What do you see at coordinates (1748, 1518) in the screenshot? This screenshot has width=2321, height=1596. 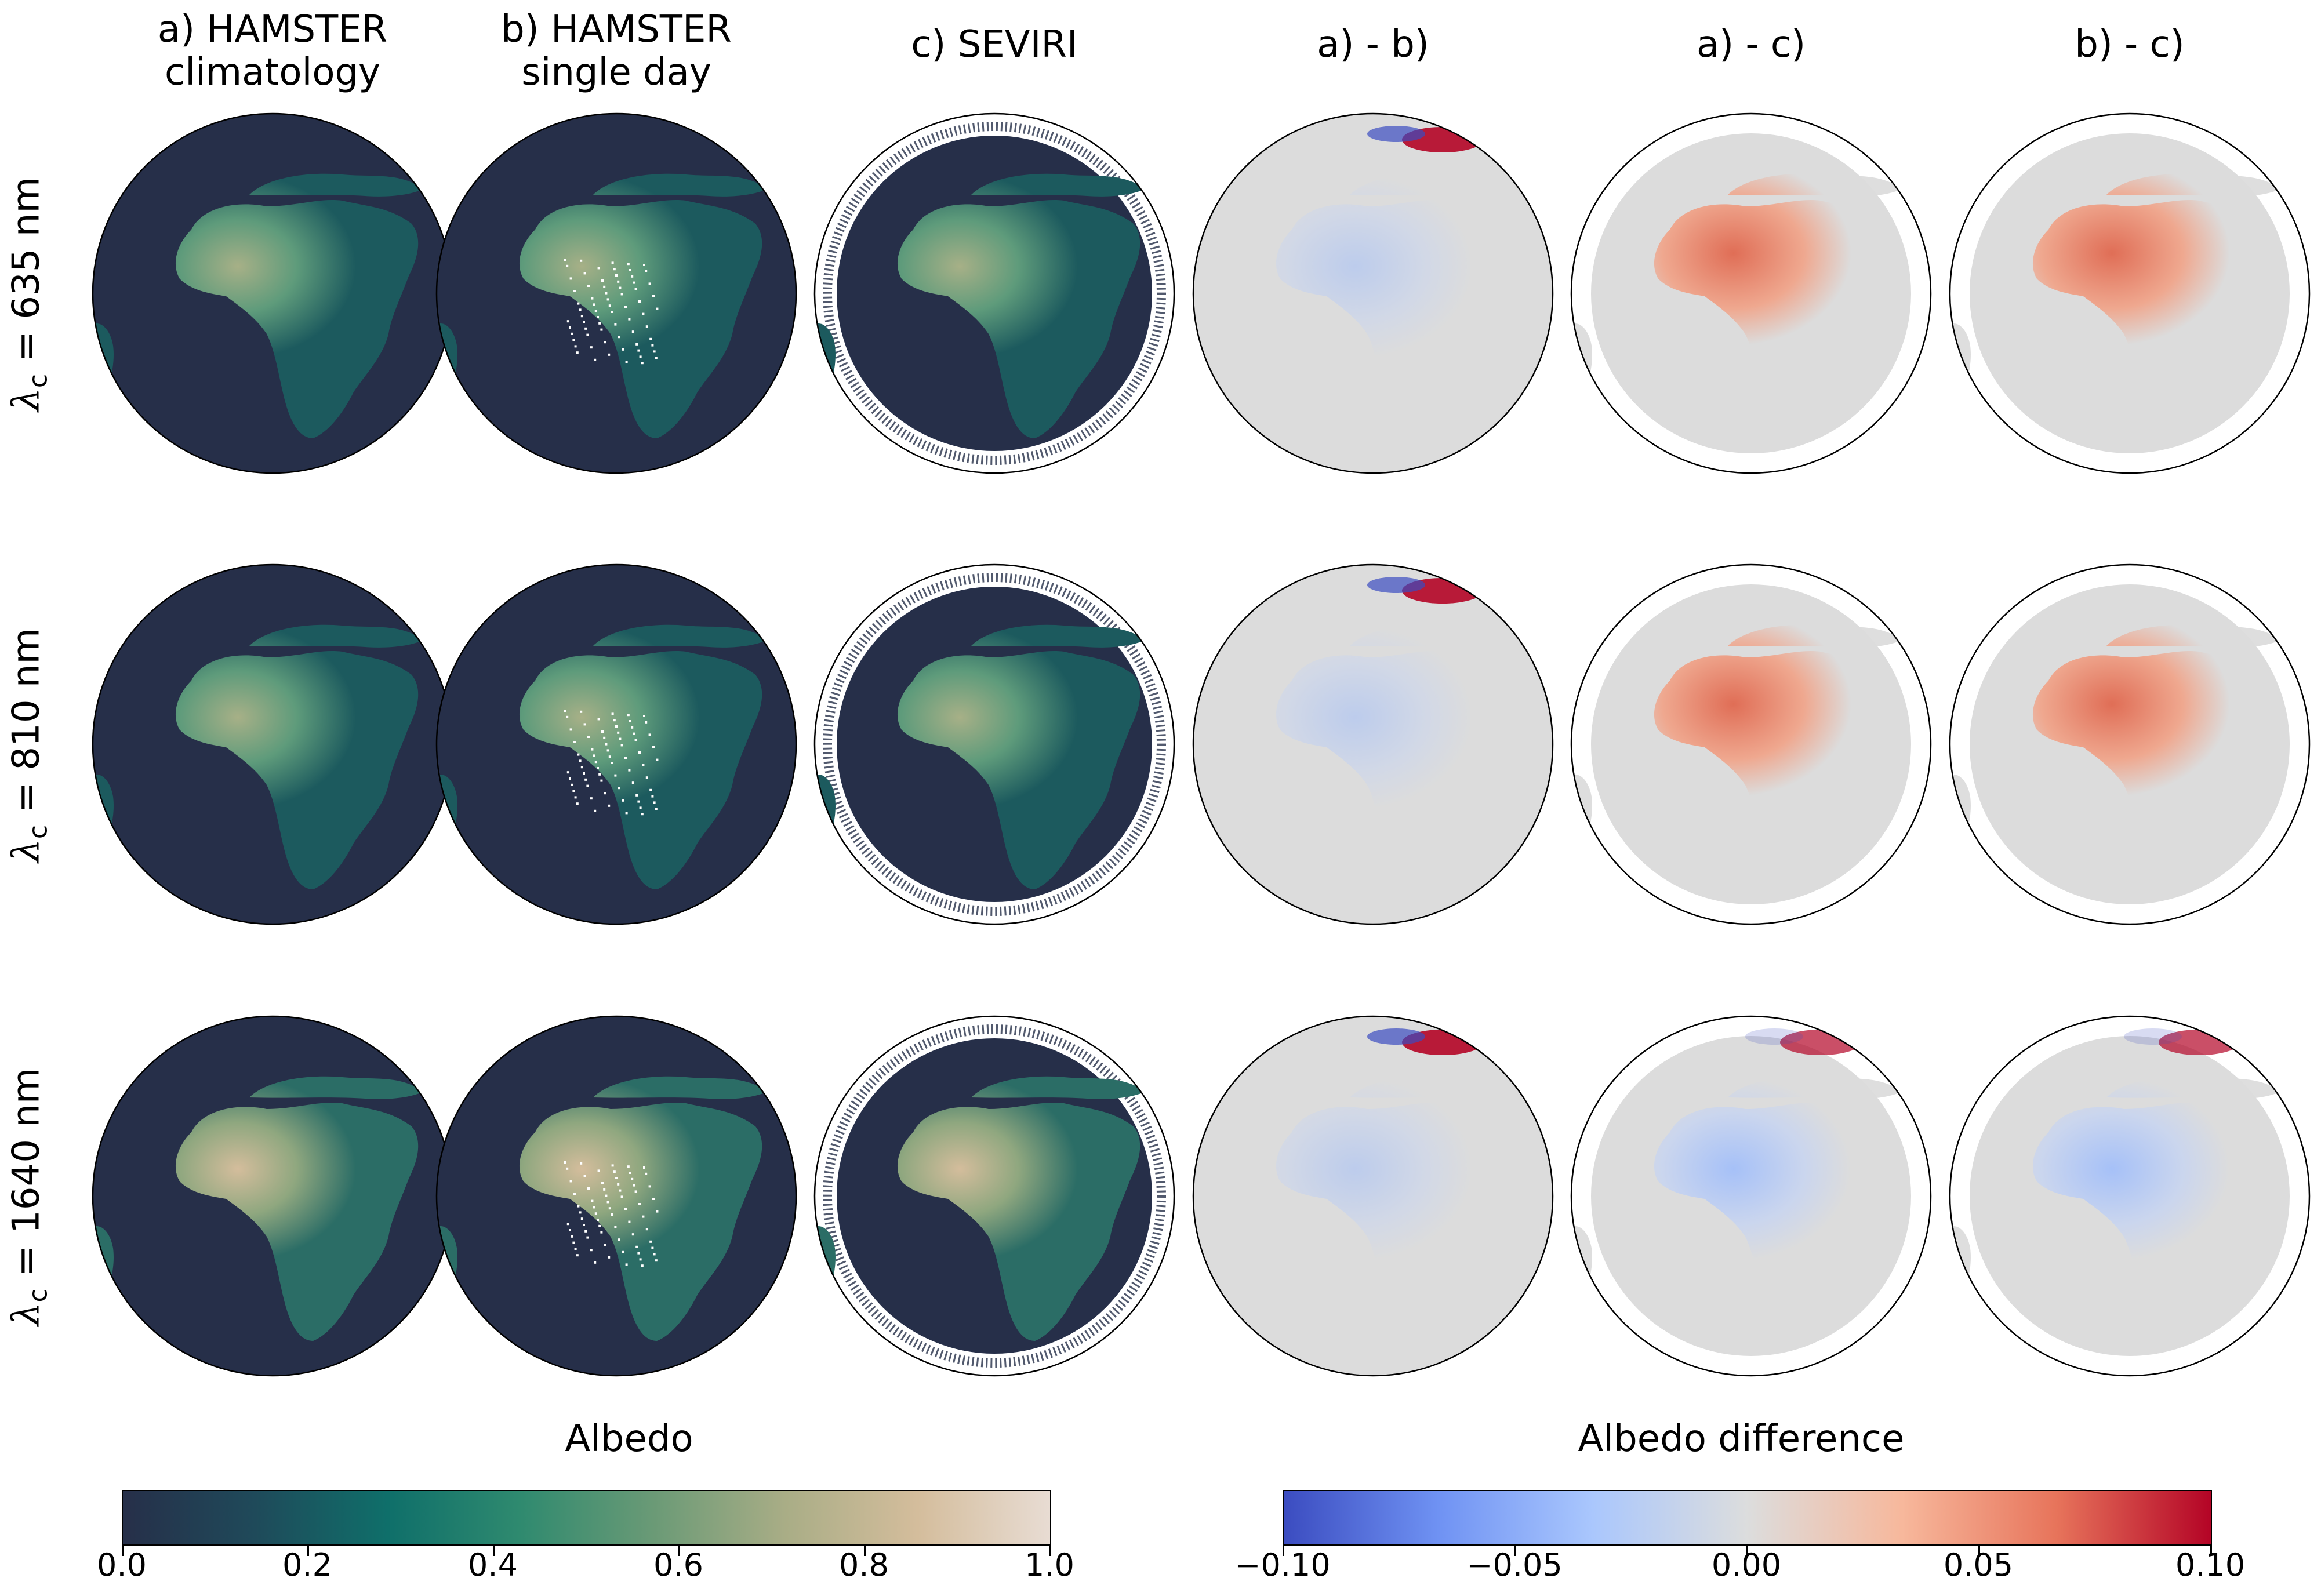 I see `colorbar-difference` at bounding box center [1748, 1518].